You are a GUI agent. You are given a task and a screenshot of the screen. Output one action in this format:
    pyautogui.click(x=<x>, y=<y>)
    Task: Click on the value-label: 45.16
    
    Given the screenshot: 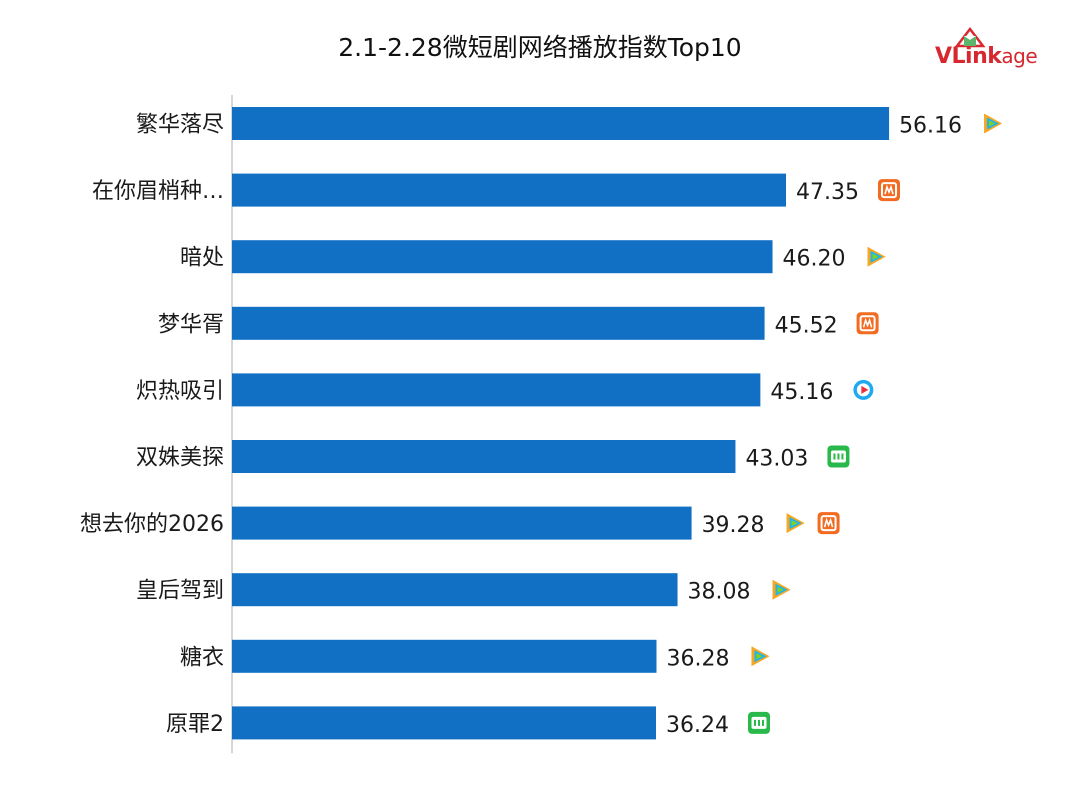 What is the action you would take?
    pyautogui.click(x=801, y=392)
    